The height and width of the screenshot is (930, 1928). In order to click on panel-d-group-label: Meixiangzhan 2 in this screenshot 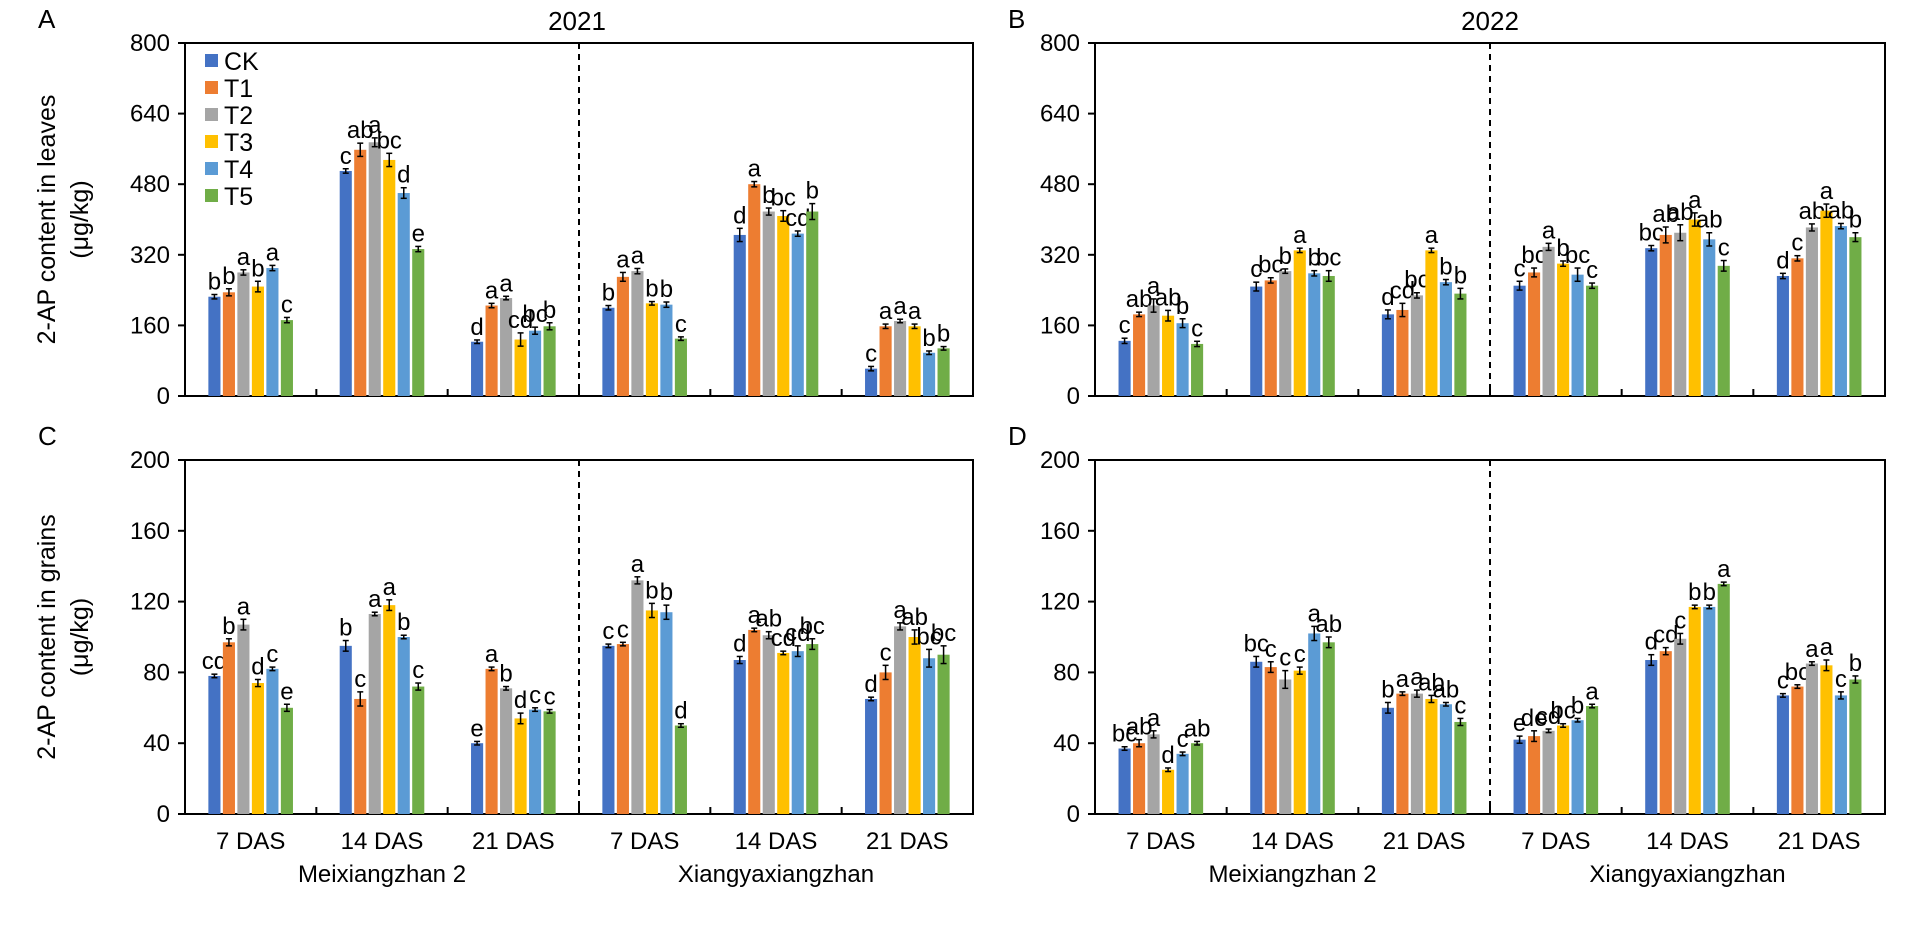, I will do `click(1292, 874)`.